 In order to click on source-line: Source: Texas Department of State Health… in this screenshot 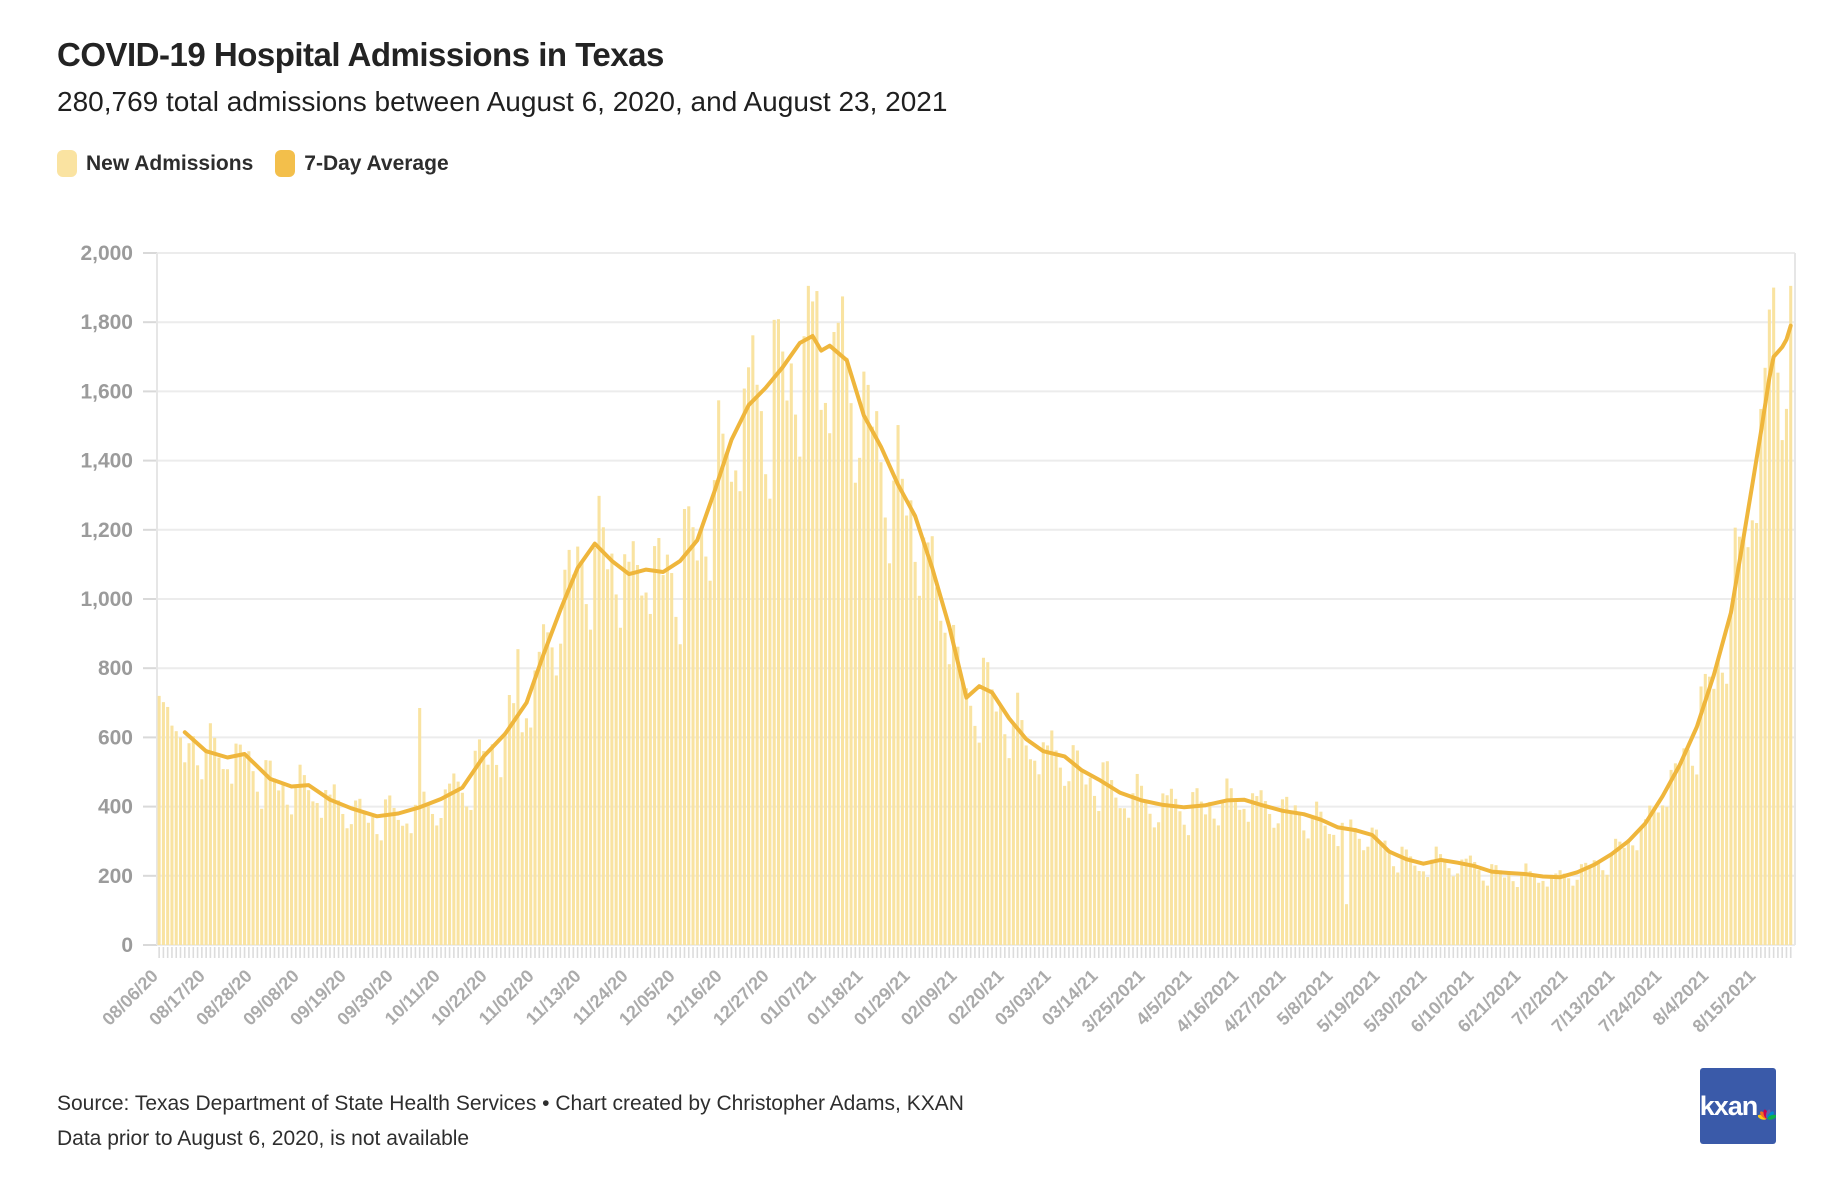, I will do `click(510, 1103)`.